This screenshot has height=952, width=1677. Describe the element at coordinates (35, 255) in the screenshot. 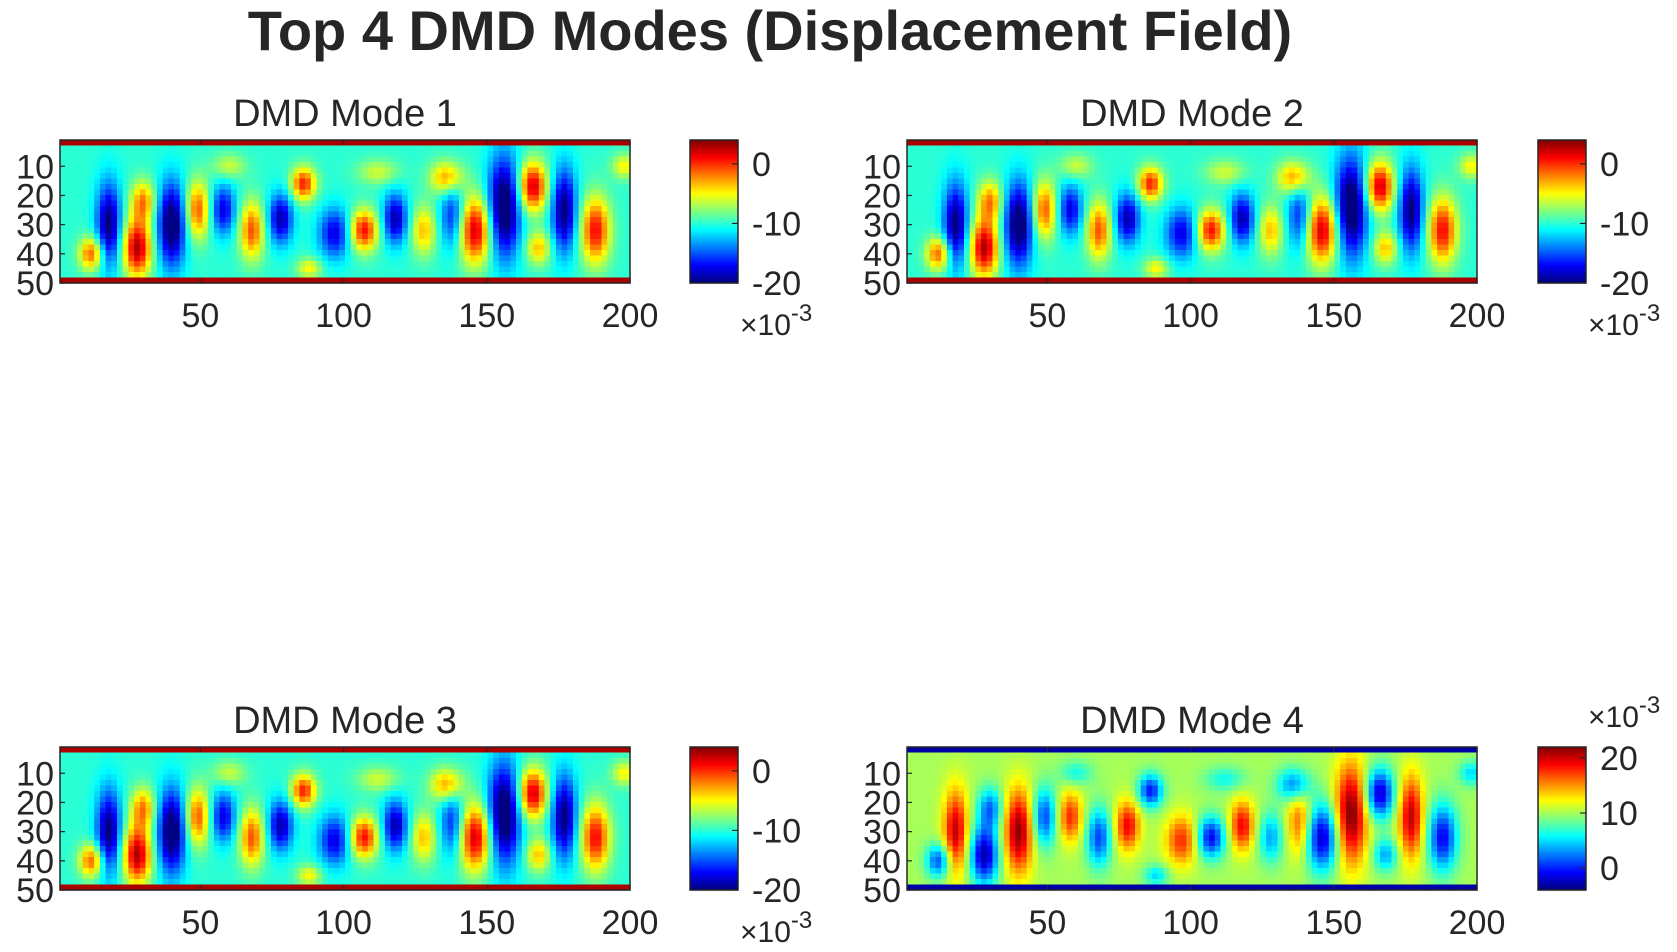

I see `y-tick-label: 40` at that location.